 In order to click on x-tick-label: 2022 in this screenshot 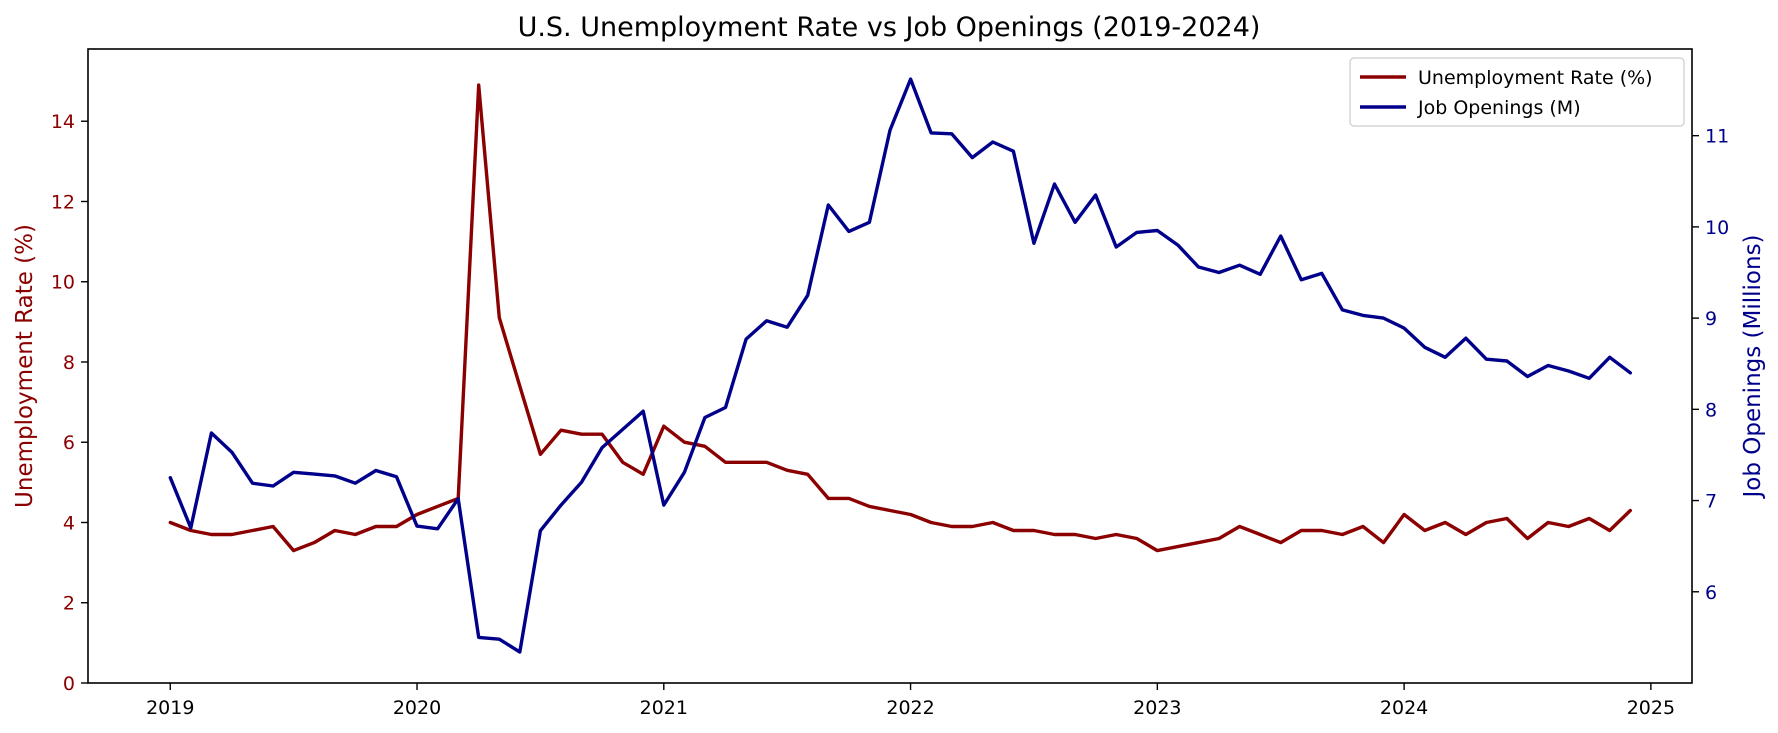, I will do `click(910, 708)`.